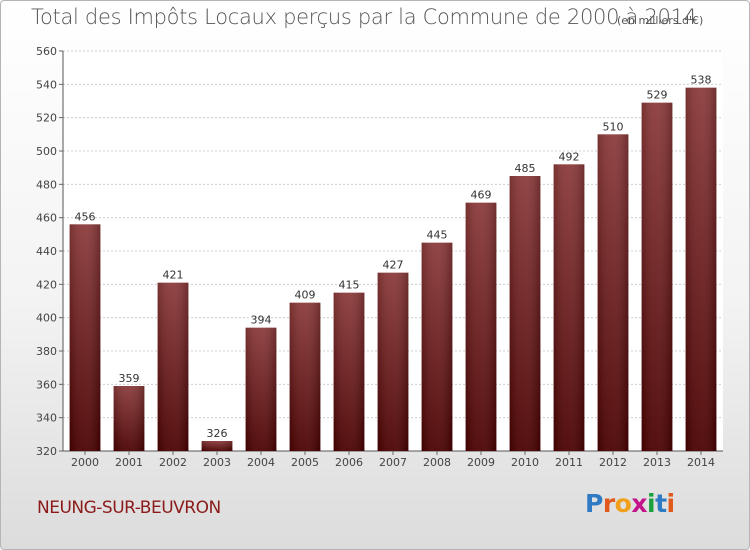 The width and height of the screenshot is (750, 550). What do you see at coordinates (46, 251) in the screenshot?
I see `y-tick-label: 440` at bounding box center [46, 251].